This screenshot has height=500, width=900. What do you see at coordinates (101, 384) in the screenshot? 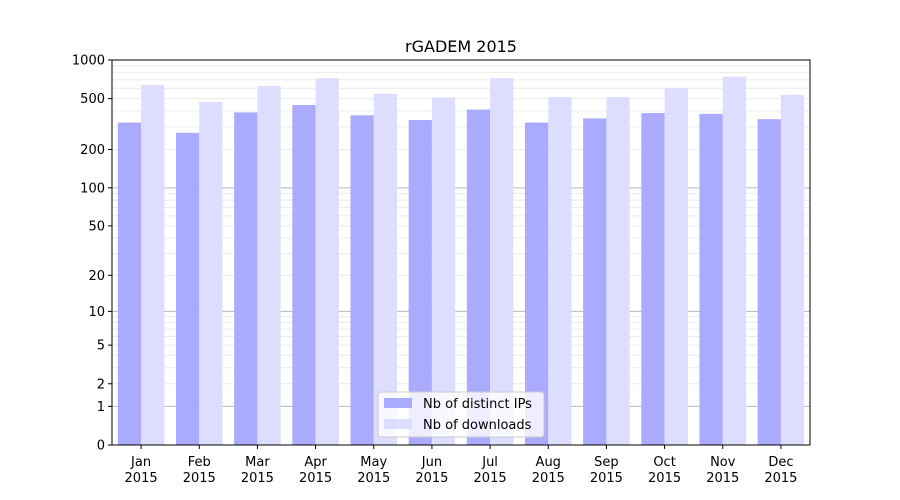
I see `y-tick-label: 2` at bounding box center [101, 384].